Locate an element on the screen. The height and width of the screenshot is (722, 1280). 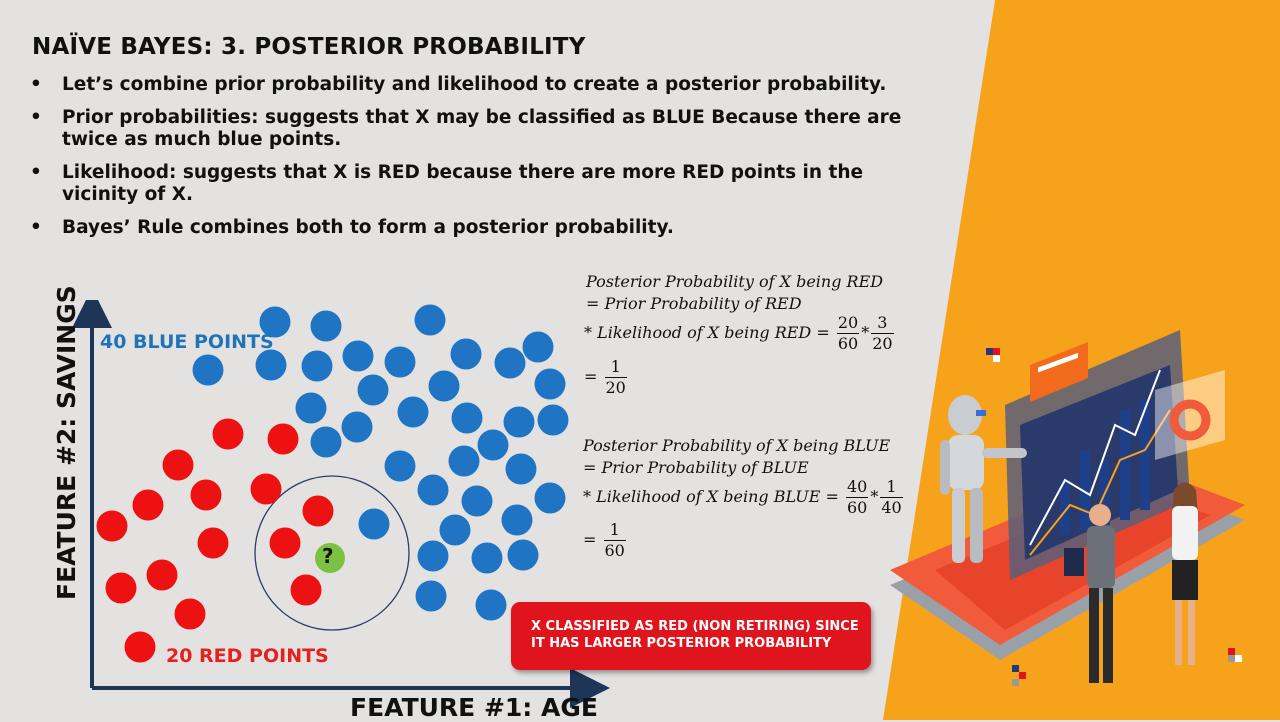
fraction: 40 60 is located at coordinates (857, 497).